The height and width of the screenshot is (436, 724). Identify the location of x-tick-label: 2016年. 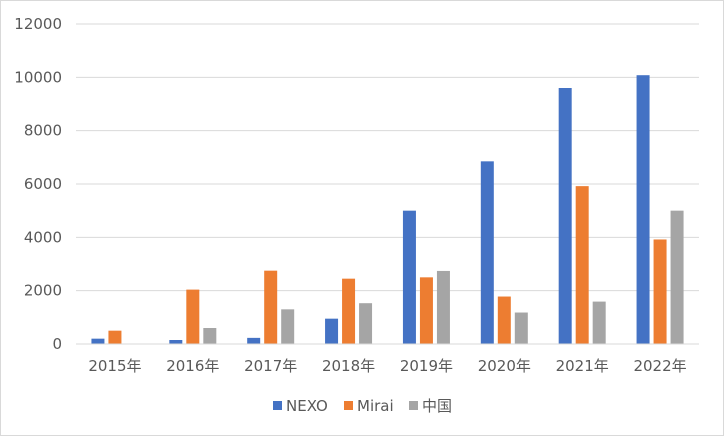
(192, 366).